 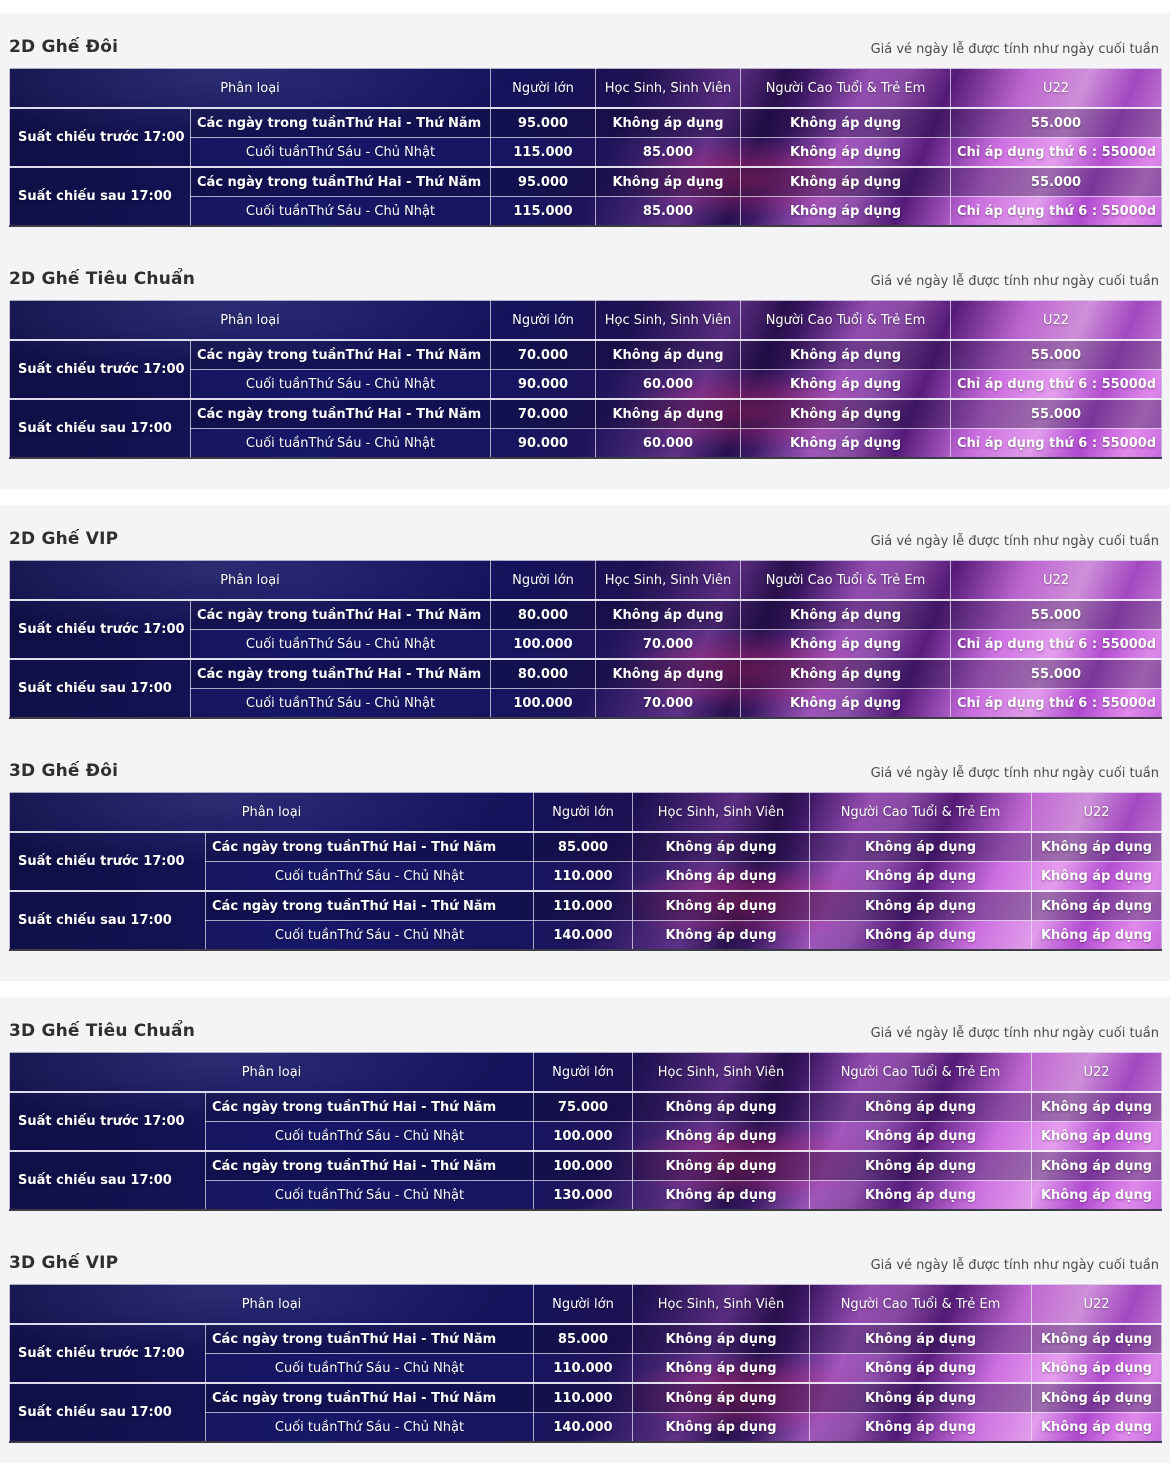 What do you see at coordinates (1056, 413) in the screenshot?
I see `price-cell: 55.000` at bounding box center [1056, 413].